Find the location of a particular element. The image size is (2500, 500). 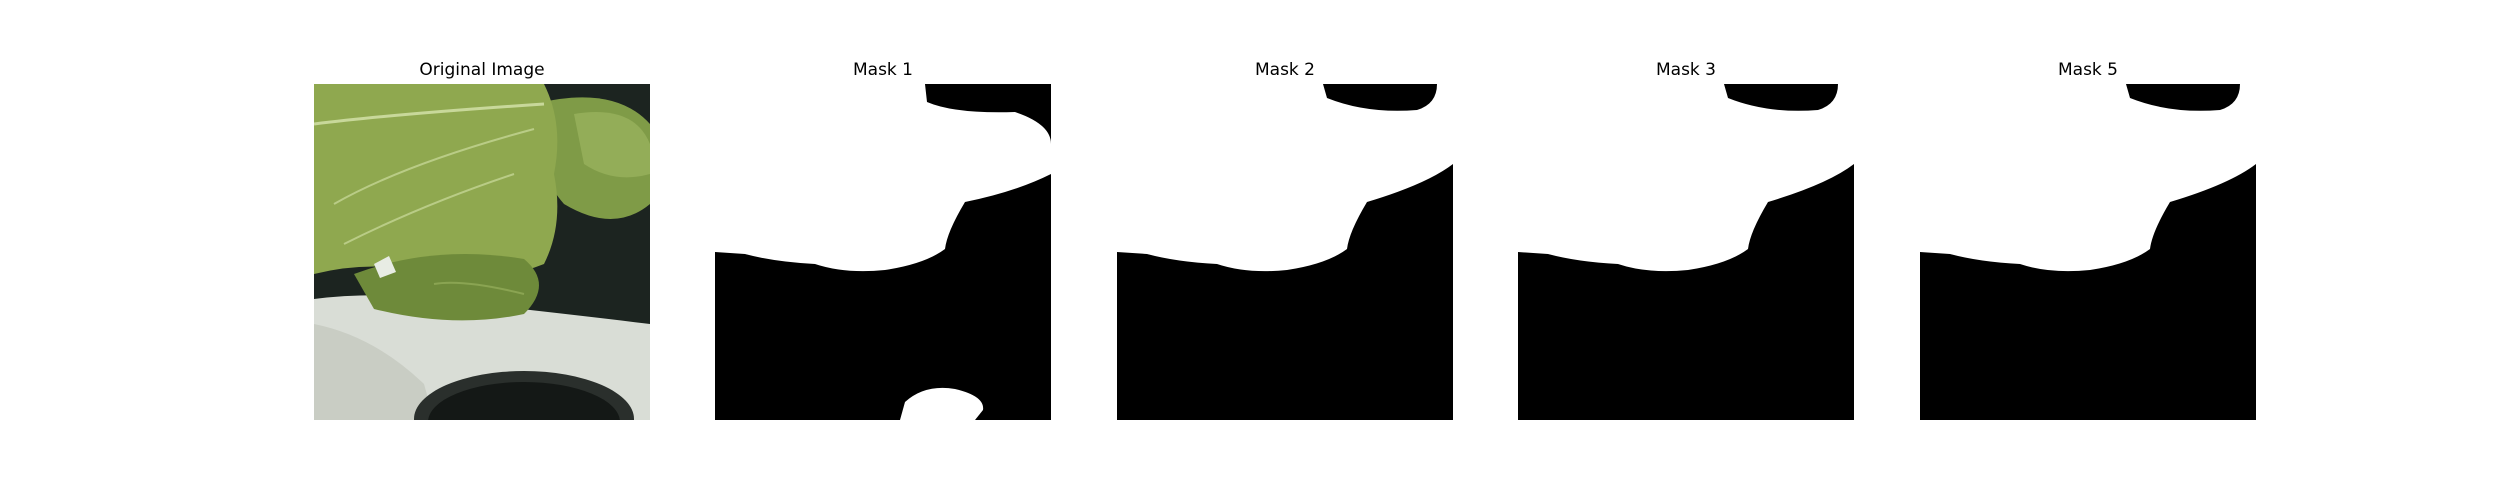

original-photo is located at coordinates (482, 252).